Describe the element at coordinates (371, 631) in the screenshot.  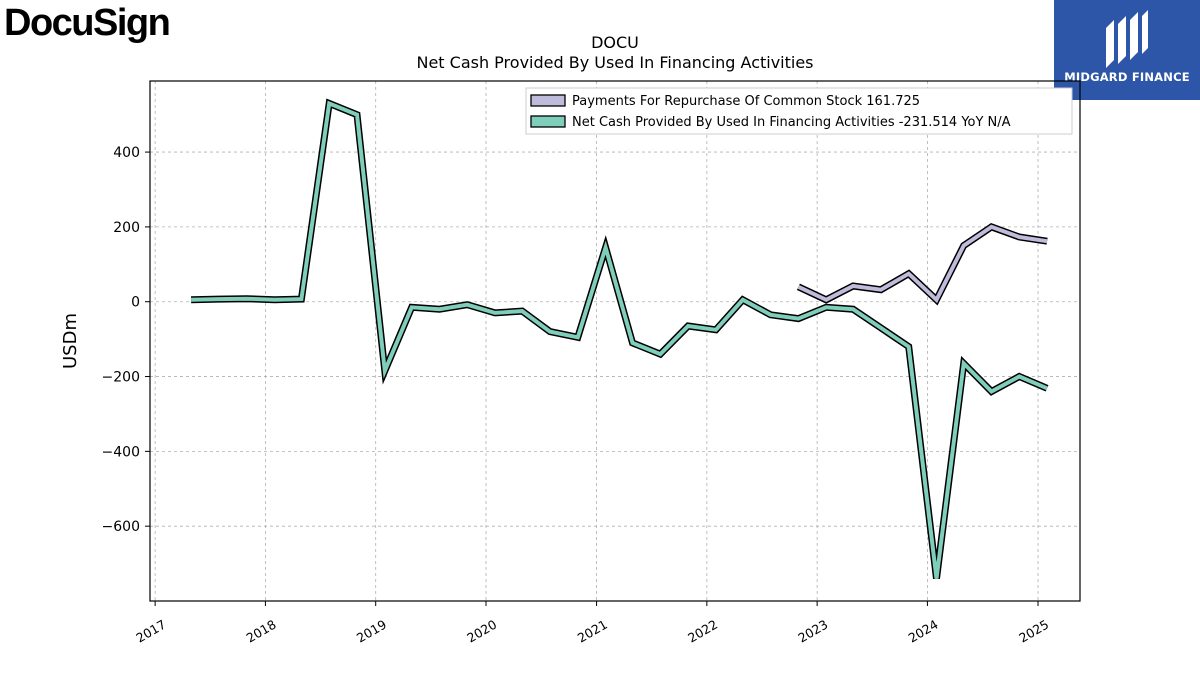
I see `x-tick-label: 2019` at that location.